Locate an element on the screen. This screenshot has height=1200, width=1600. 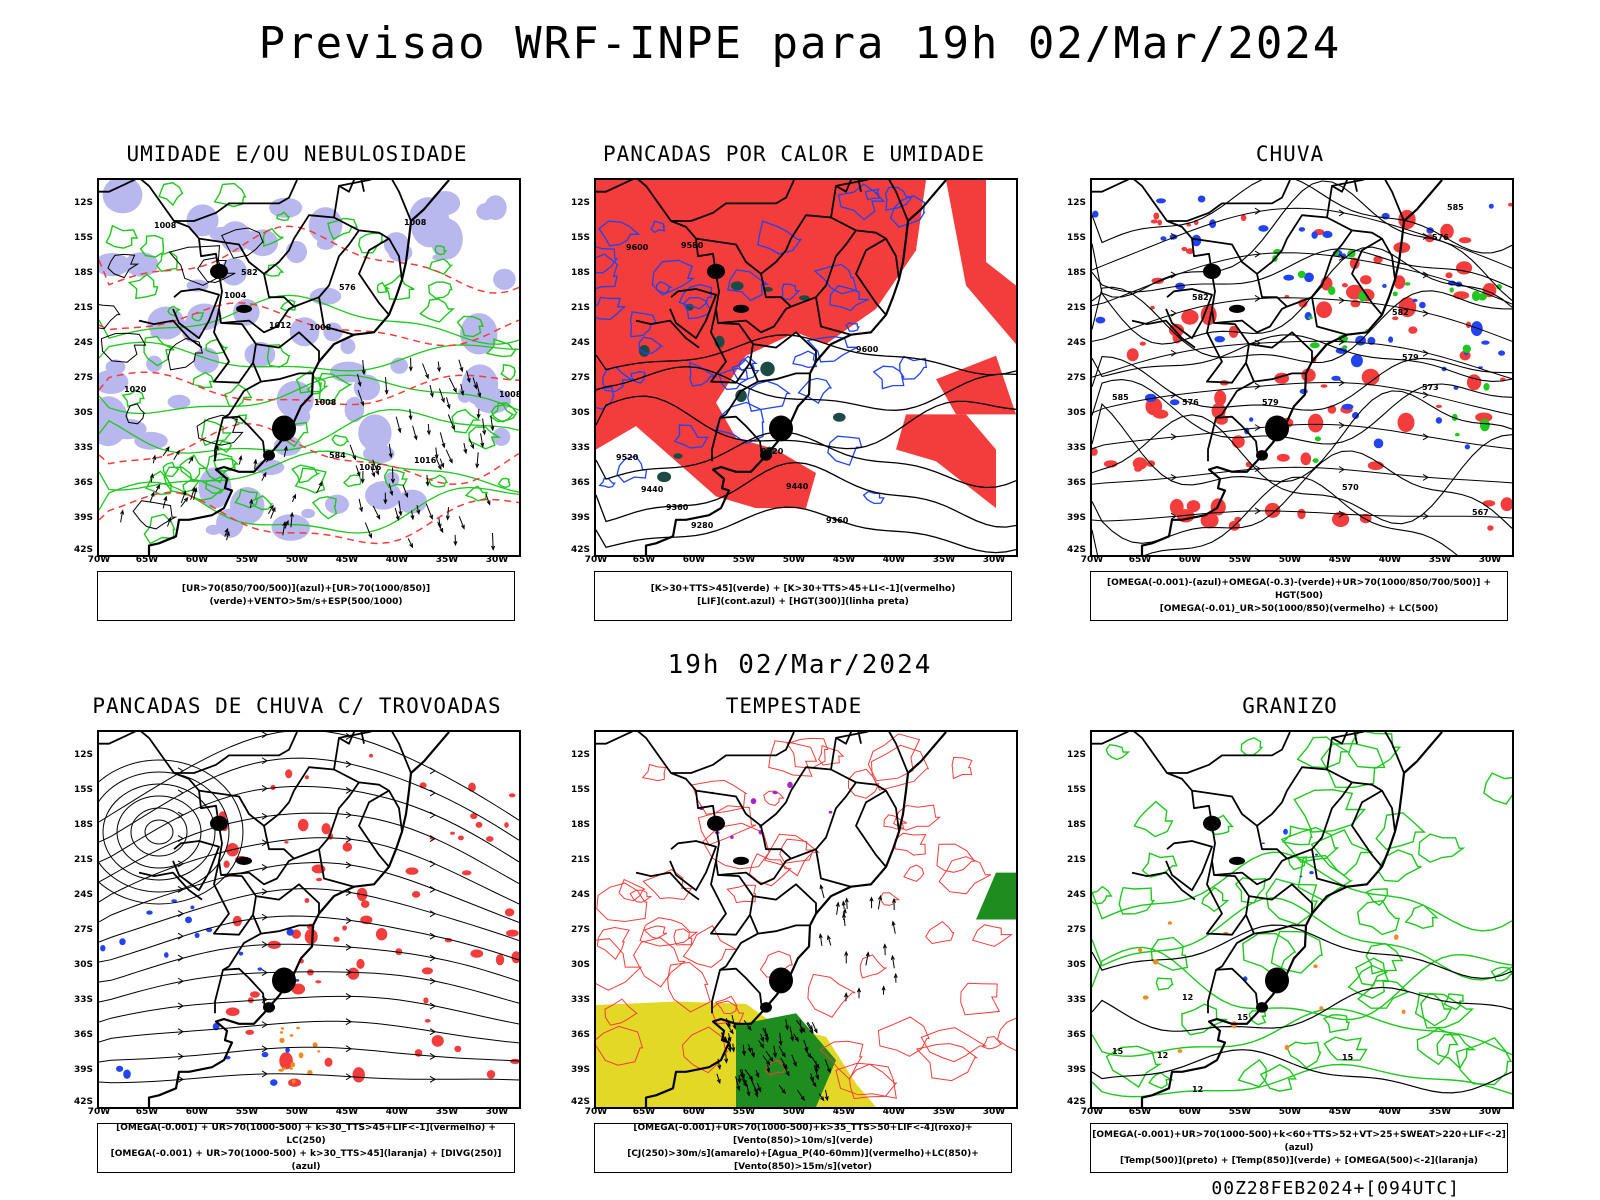
contour-label: 15 is located at coordinates (1348, 1057).